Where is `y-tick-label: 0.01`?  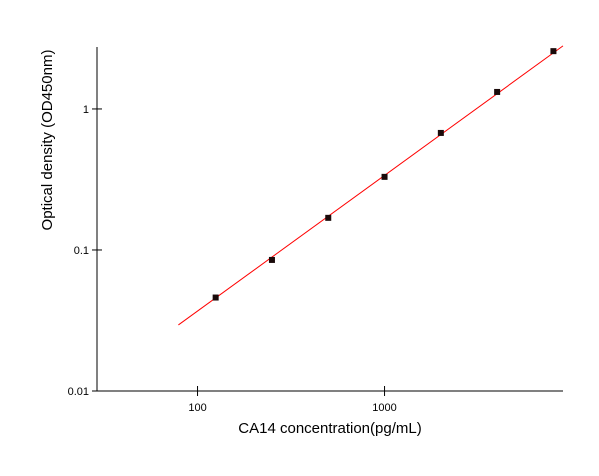 y-tick-label: 0.01 is located at coordinates (78, 392).